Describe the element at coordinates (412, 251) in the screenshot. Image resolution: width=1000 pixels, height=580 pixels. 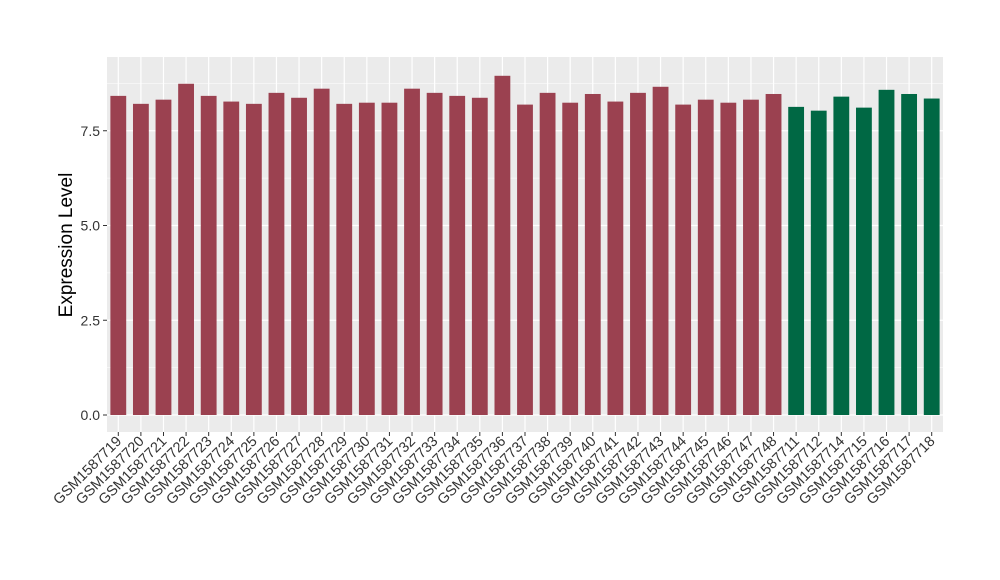
I see `bar-GSM1587732` at that location.